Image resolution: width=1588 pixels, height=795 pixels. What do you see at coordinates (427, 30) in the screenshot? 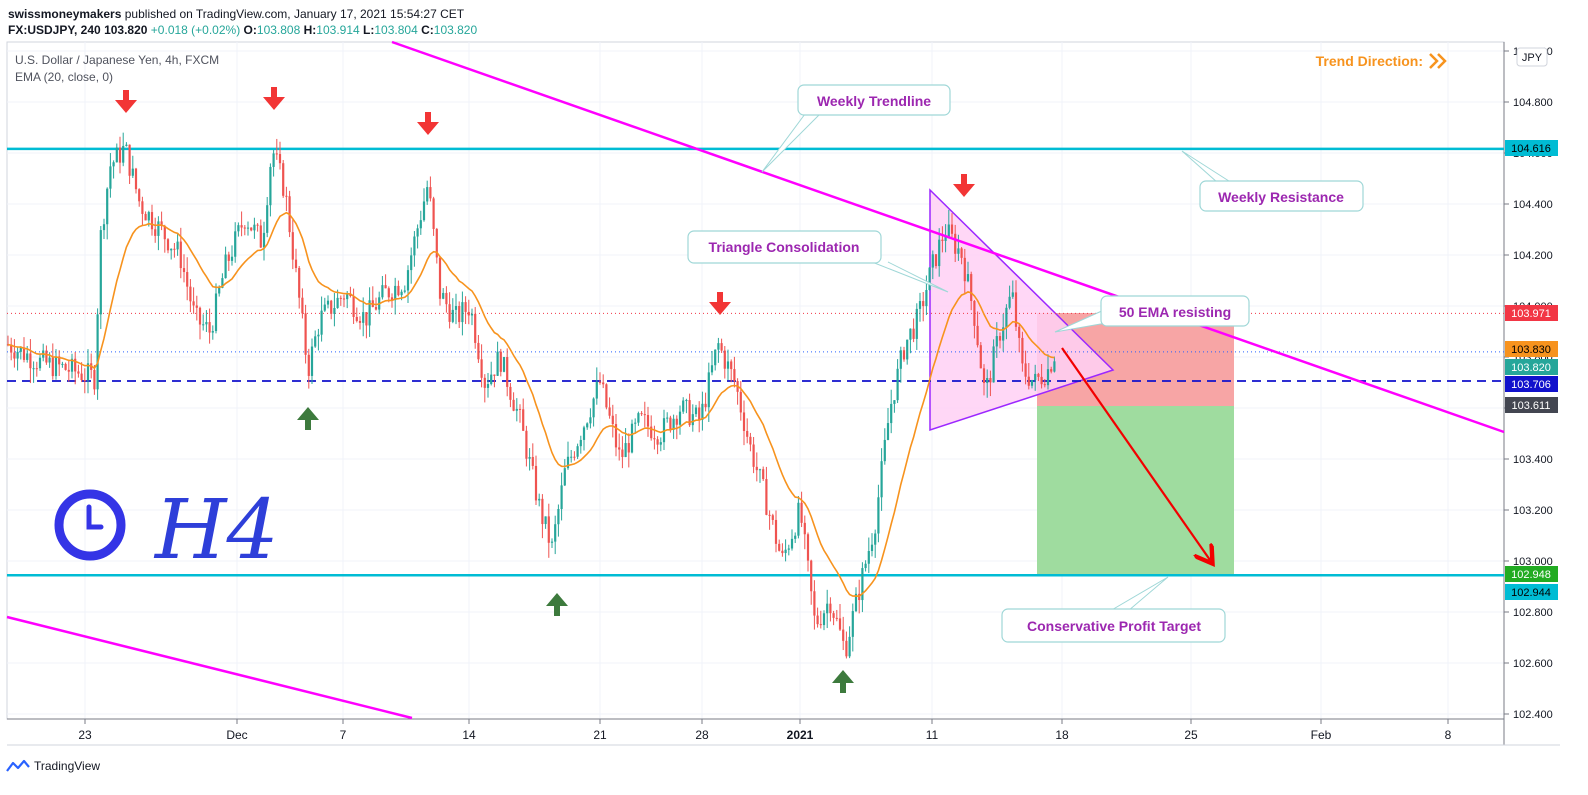
I see `close-label: C:` at bounding box center [427, 30].